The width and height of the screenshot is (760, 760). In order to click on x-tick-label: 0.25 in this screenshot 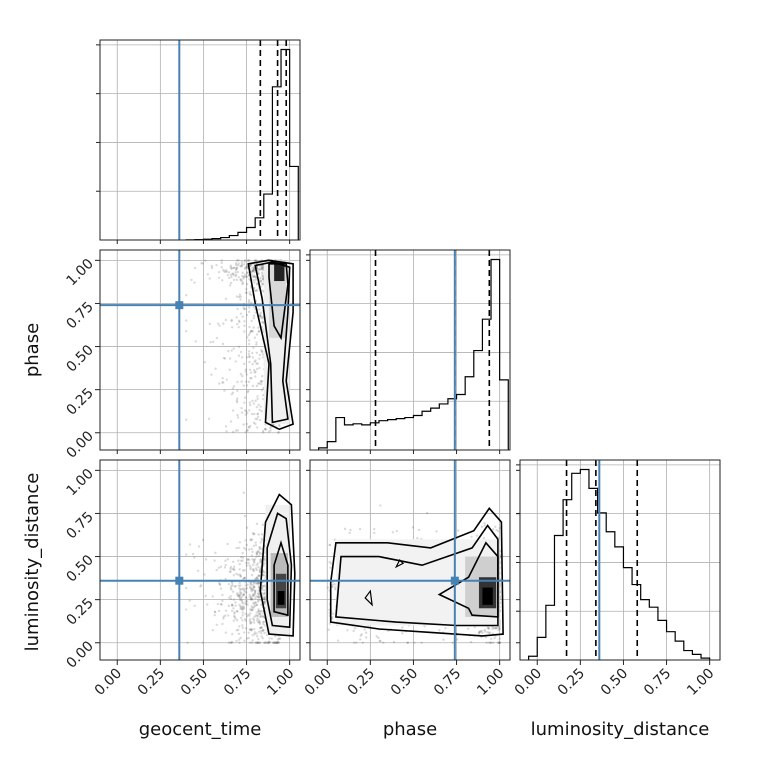, I will do `click(151, 682)`.